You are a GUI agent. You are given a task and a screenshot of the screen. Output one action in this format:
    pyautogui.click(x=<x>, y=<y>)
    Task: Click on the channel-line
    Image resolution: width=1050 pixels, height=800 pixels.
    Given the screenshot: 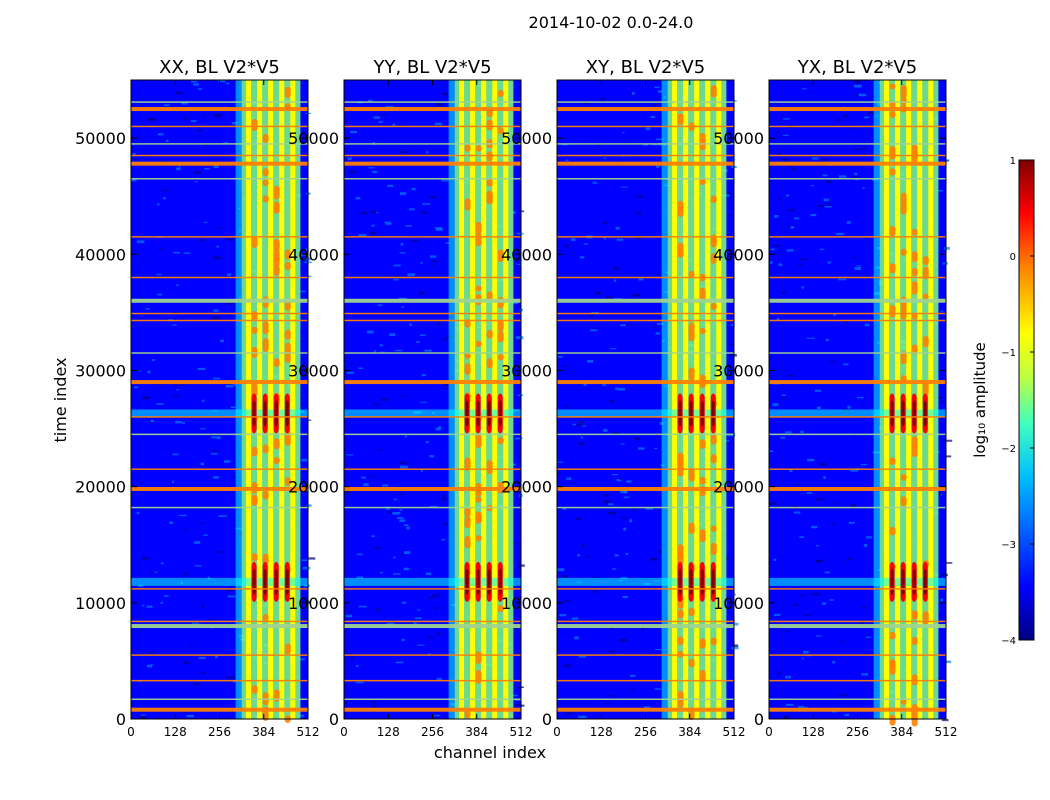 What is the action you would take?
    pyautogui.click(x=484, y=399)
    